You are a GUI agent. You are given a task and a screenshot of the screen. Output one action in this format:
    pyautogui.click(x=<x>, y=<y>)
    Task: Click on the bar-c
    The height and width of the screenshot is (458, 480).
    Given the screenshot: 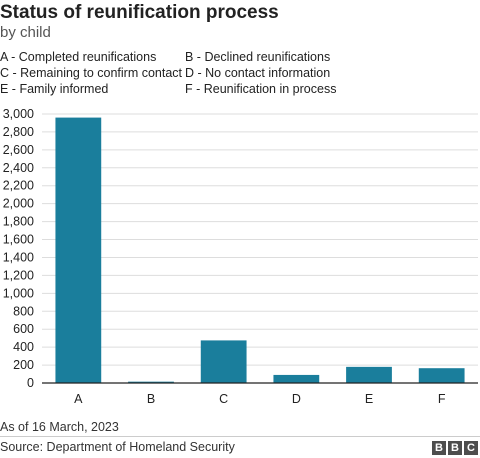 What is the action you would take?
    pyautogui.click(x=223, y=361)
    